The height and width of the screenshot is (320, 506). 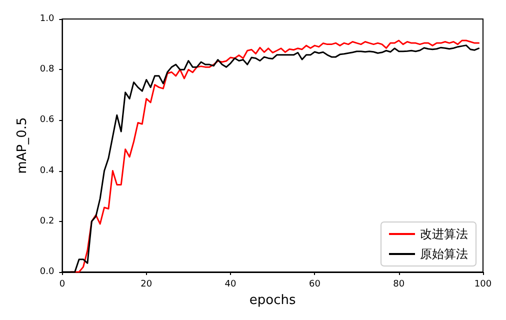 I want to click on legend-label: 改进算法, so click(x=444, y=234).